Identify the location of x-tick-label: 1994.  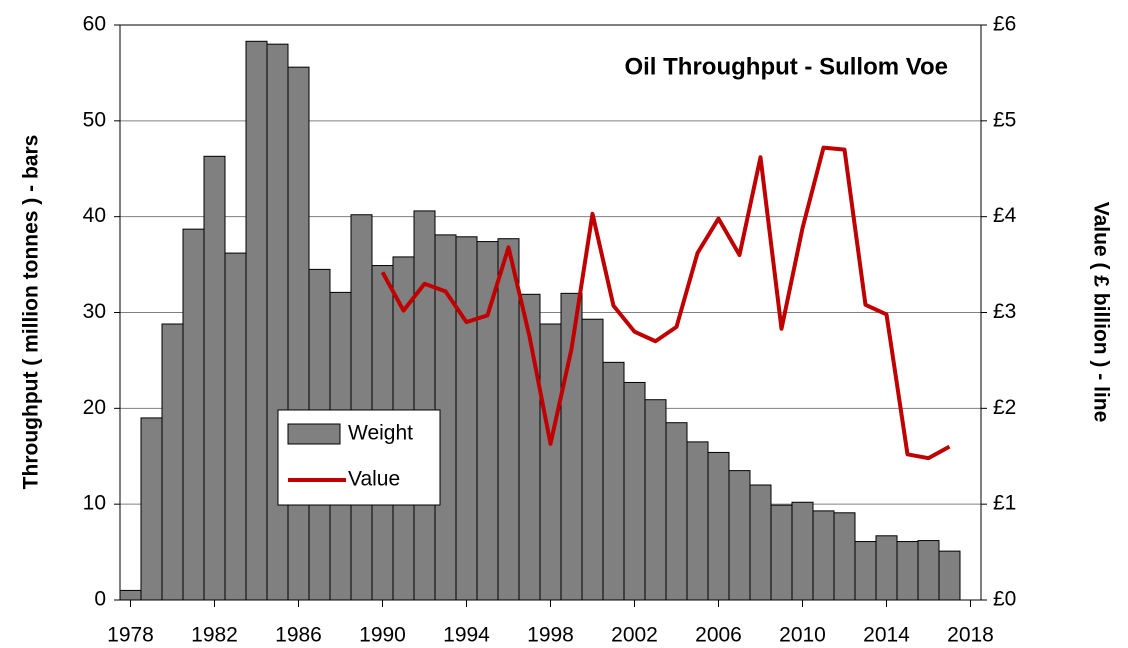
(466, 635).